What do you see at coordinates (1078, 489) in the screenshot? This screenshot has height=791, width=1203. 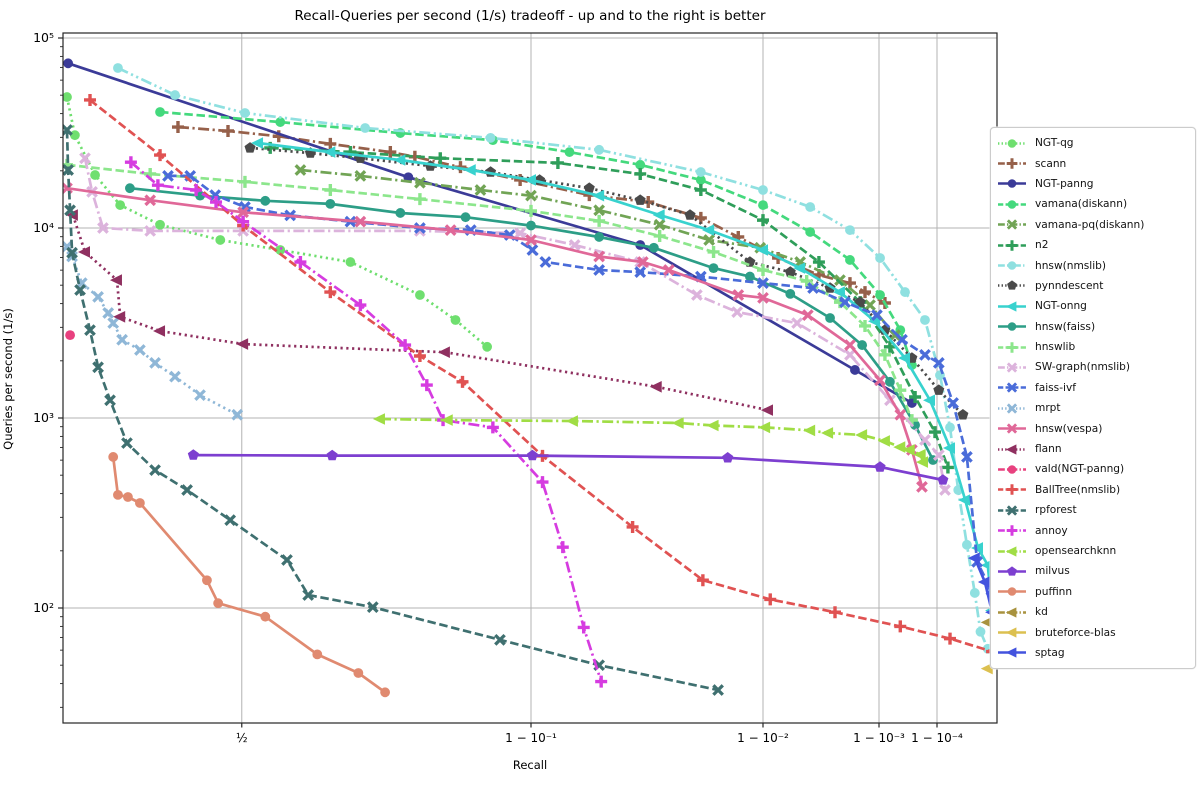 I see `legend-label: BallTree(nmslib)` at bounding box center [1078, 489].